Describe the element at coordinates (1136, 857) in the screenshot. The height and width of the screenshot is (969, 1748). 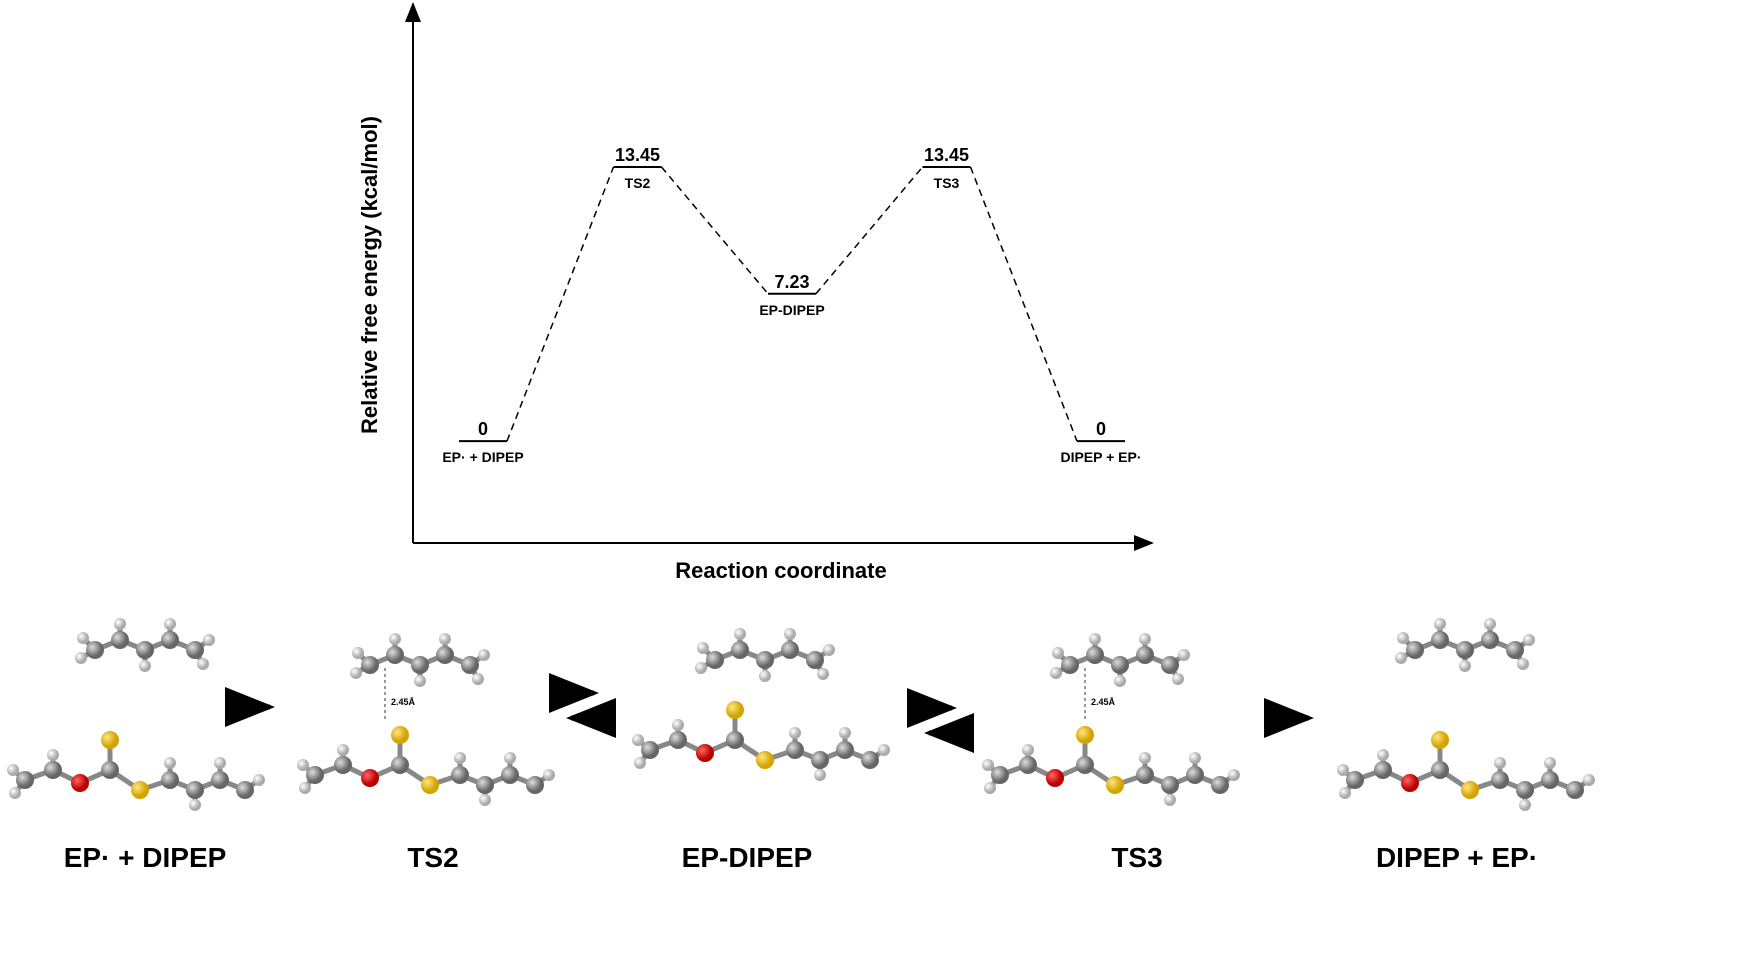
I see `structure-label: TS3` at that location.